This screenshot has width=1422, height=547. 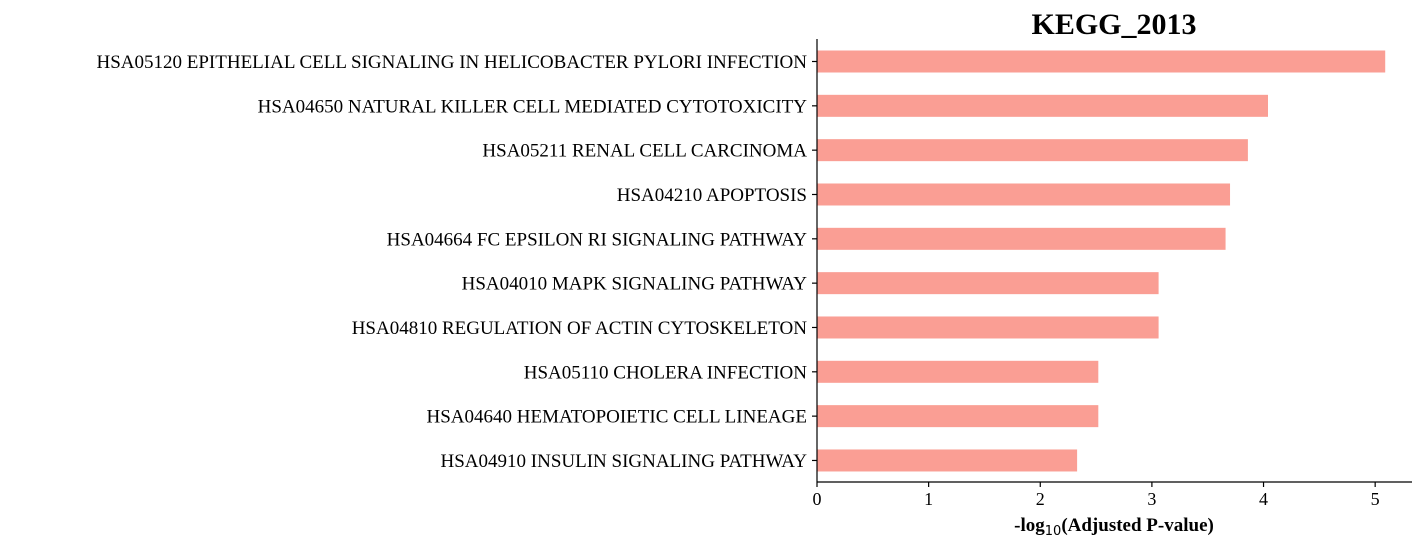 What do you see at coordinates (1113, 24) in the screenshot?
I see `chart-title: KEGG_2013` at bounding box center [1113, 24].